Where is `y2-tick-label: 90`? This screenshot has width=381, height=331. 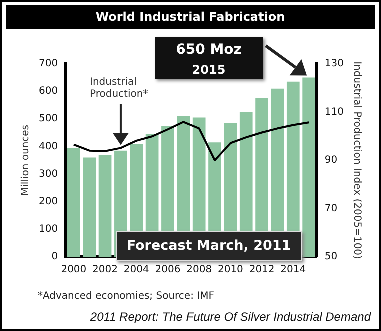
y2-tick-label: 90 is located at coordinates (331, 160).